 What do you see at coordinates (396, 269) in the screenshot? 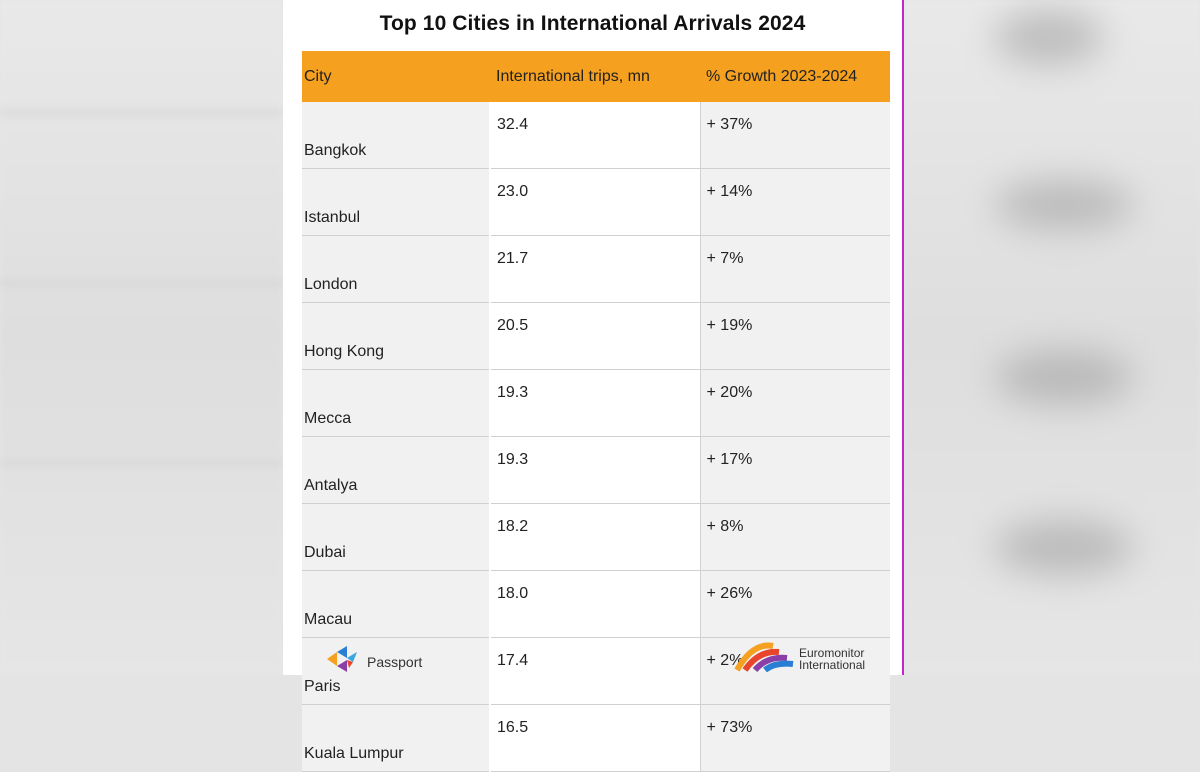
I see `city-cell: London` at bounding box center [396, 269].